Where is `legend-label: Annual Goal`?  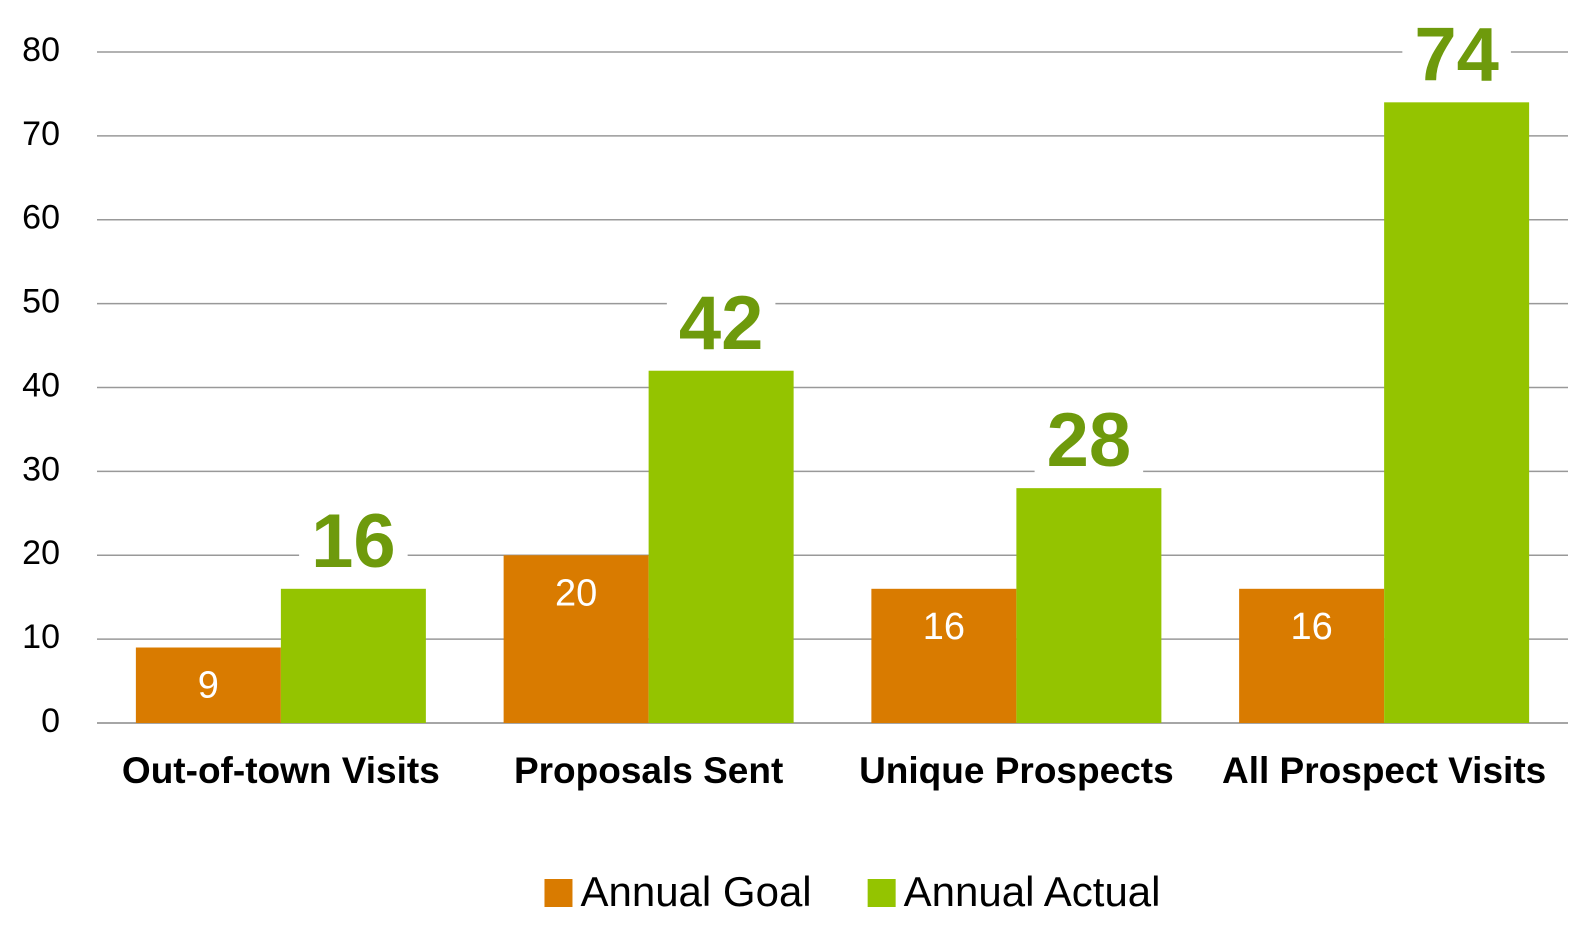 legend-label: Annual Goal is located at coordinates (695, 891).